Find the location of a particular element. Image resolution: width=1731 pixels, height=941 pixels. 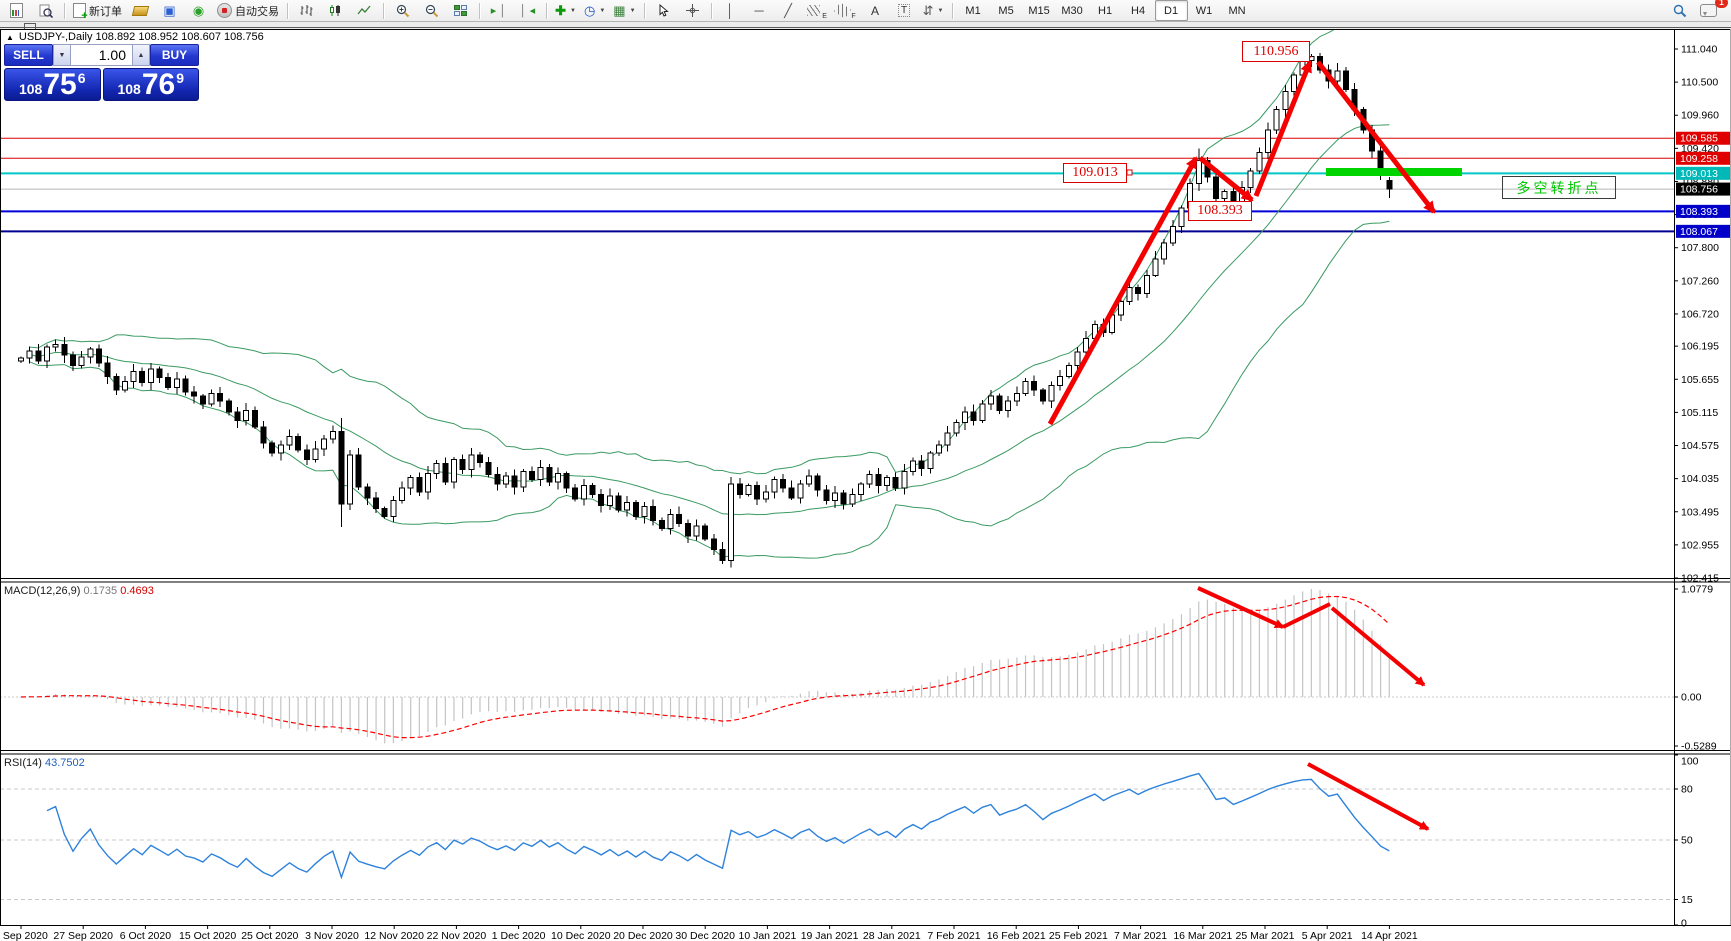

indicators-button: ✚ ▼ is located at coordinates (565, 10).